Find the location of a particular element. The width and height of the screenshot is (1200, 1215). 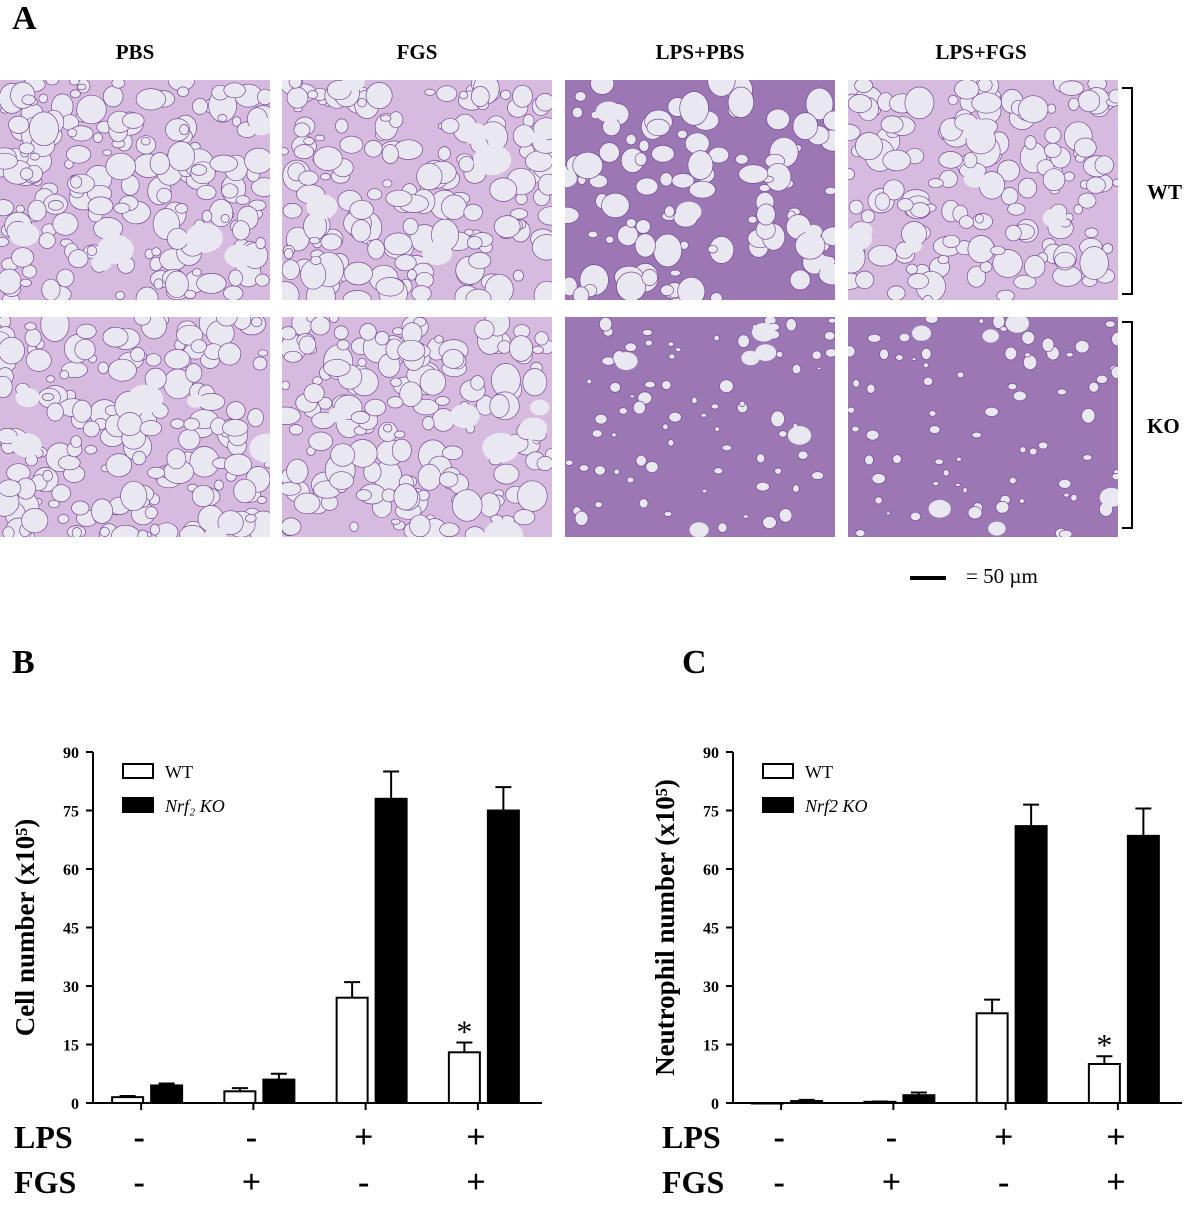

micrograph-wt-fgs is located at coordinates (417, 190).